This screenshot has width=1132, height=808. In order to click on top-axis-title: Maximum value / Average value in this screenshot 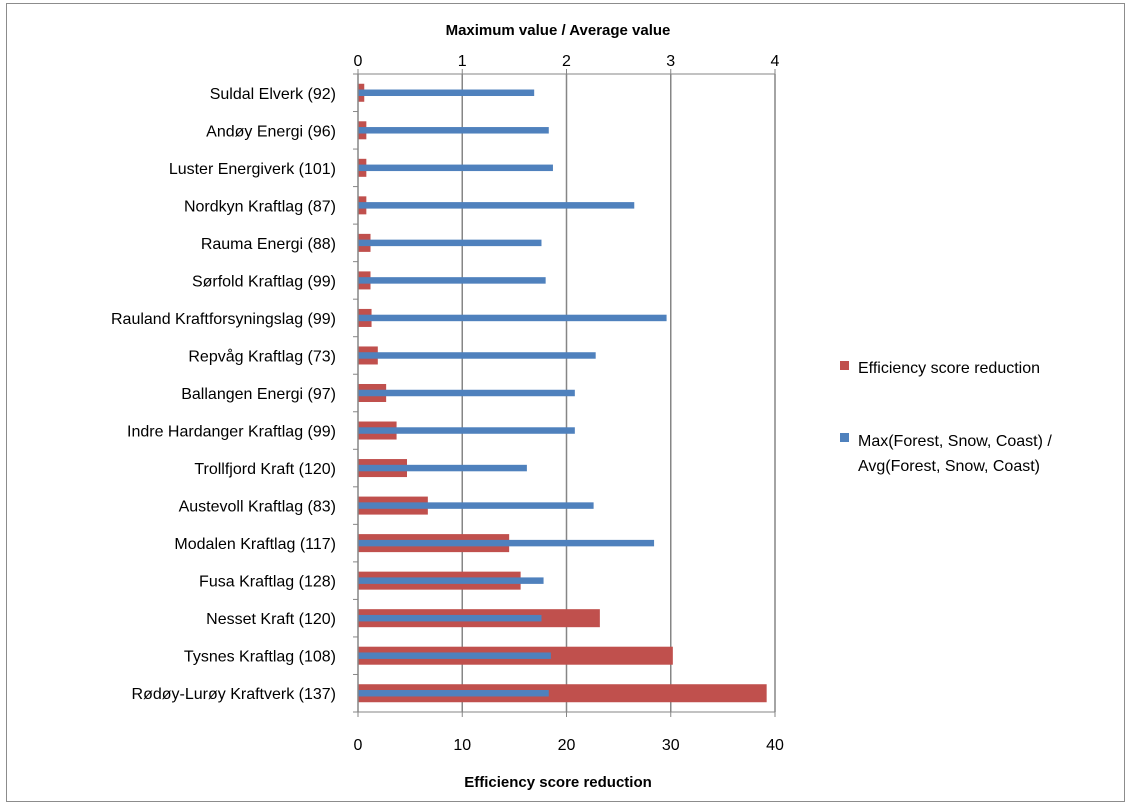, I will do `click(558, 30)`.